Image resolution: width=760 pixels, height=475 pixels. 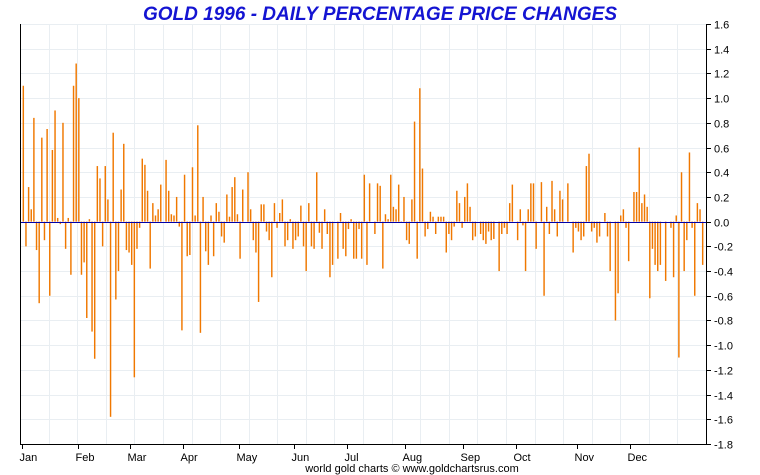 I want to click on x-tick-label: Oct, so click(x=522, y=458).